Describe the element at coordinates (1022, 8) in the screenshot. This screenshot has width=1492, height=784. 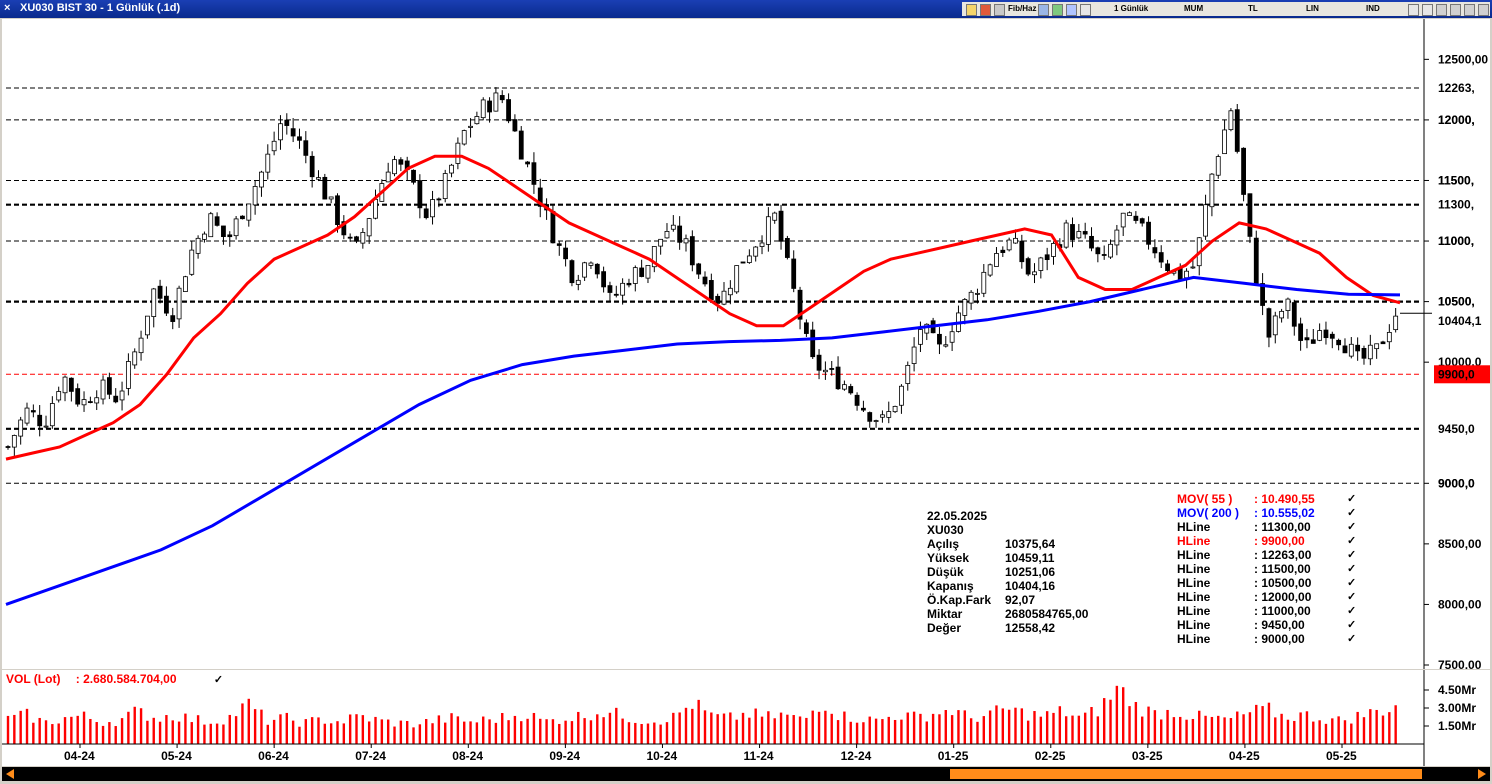
I see `fib-tool-button: Fib/Haz` at that location.